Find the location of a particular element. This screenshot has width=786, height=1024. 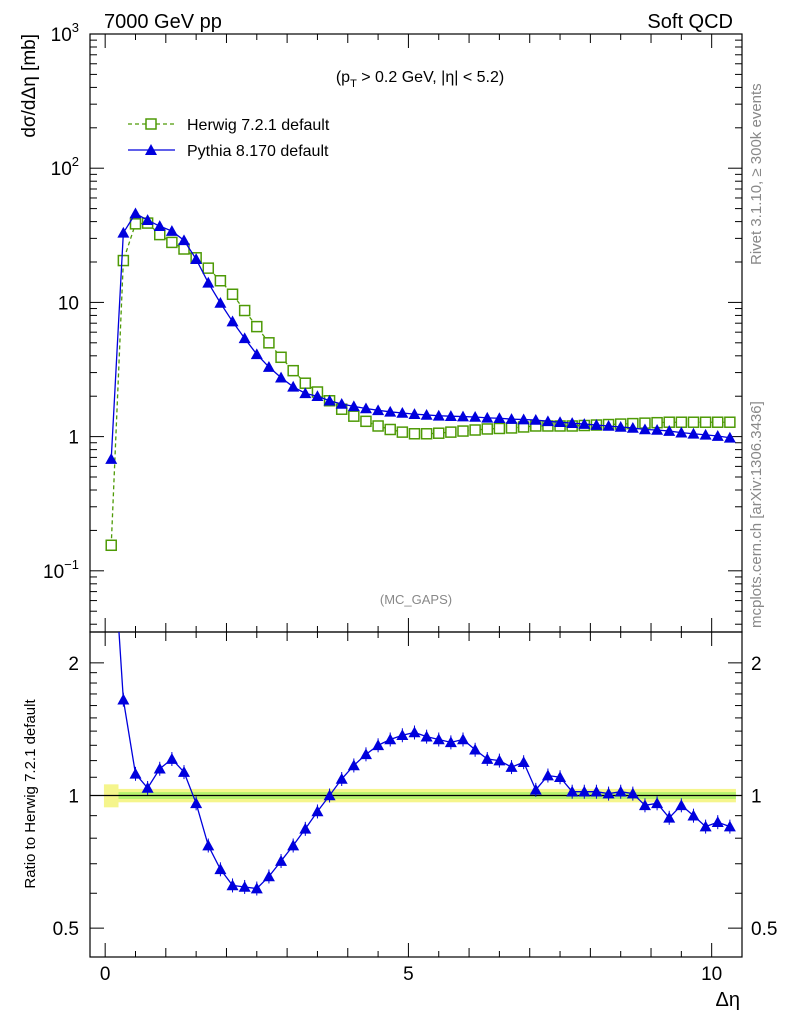

legend-pythia-label: Pythia 8.170 default is located at coordinates (258, 151).